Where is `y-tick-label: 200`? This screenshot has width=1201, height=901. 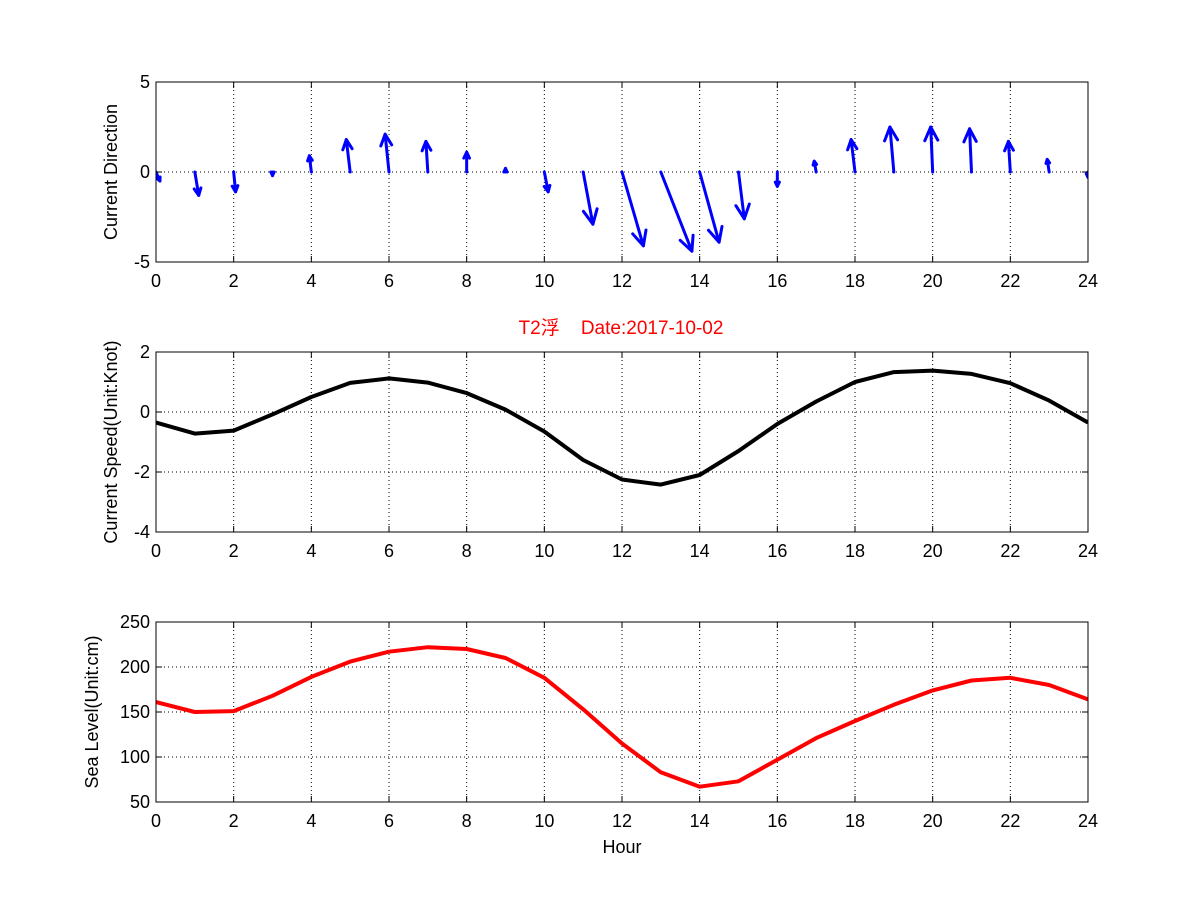
y-tick-label: 200 is located at coordinates (135, 667).